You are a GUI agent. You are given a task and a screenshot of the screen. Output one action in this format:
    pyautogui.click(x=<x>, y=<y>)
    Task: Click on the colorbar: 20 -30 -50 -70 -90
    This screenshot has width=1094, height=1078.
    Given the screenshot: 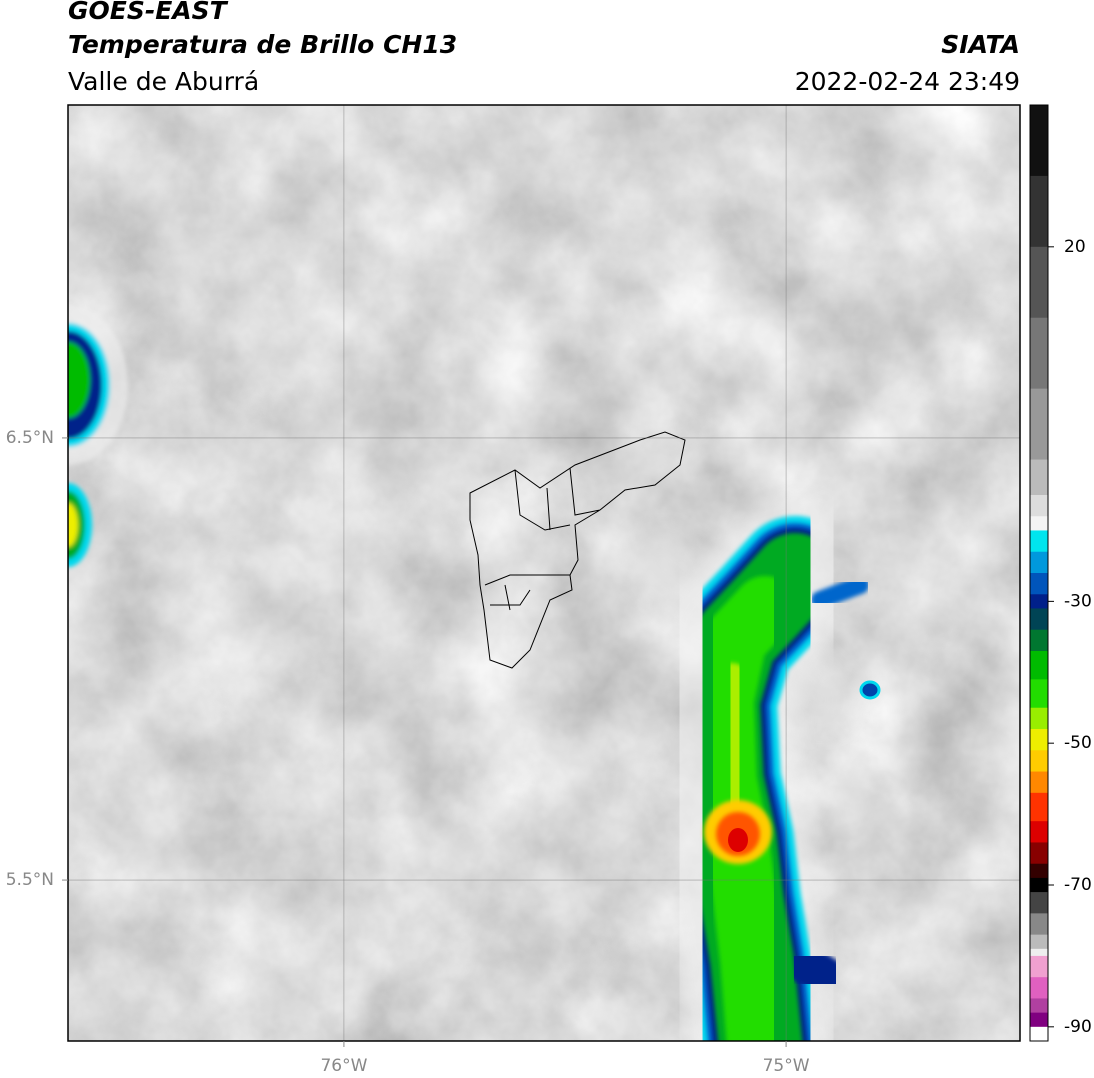 What is the action you would take?
    pyautogui.click(x=1061, y=573)
    